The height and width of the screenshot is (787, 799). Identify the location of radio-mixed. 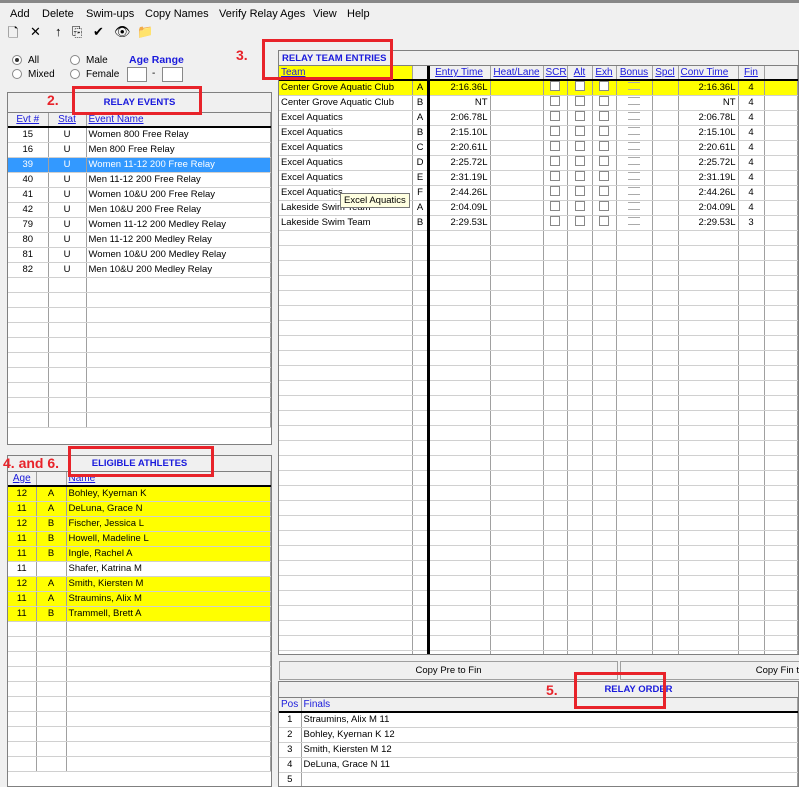
(17, 74).